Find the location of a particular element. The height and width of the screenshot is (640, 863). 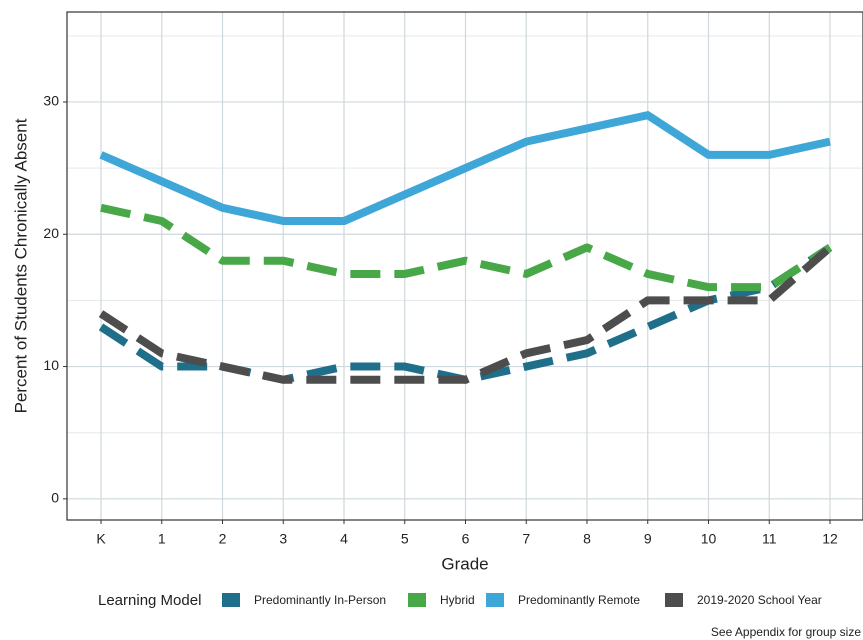

x-tick-label: 7 is located at coordinates (526, 539).